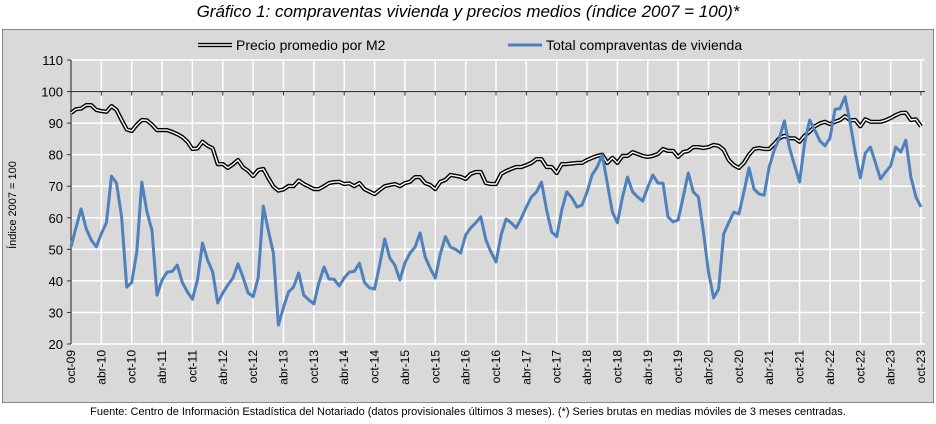  What do you see at coordinates (860, 367) in the screenshot?
I see `x-tick-label: oct-22` at bounding box center [860, 367].